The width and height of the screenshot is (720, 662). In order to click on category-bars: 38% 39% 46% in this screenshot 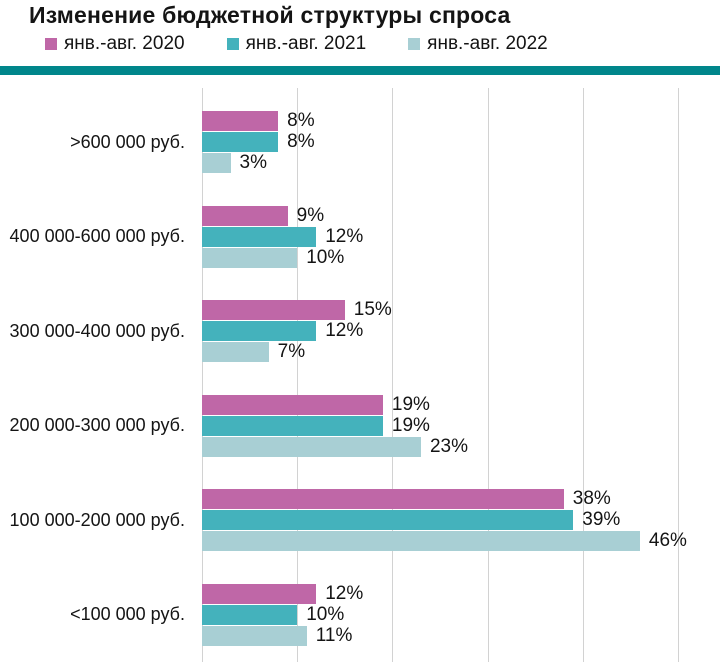, I will do `click(444, 520)`.